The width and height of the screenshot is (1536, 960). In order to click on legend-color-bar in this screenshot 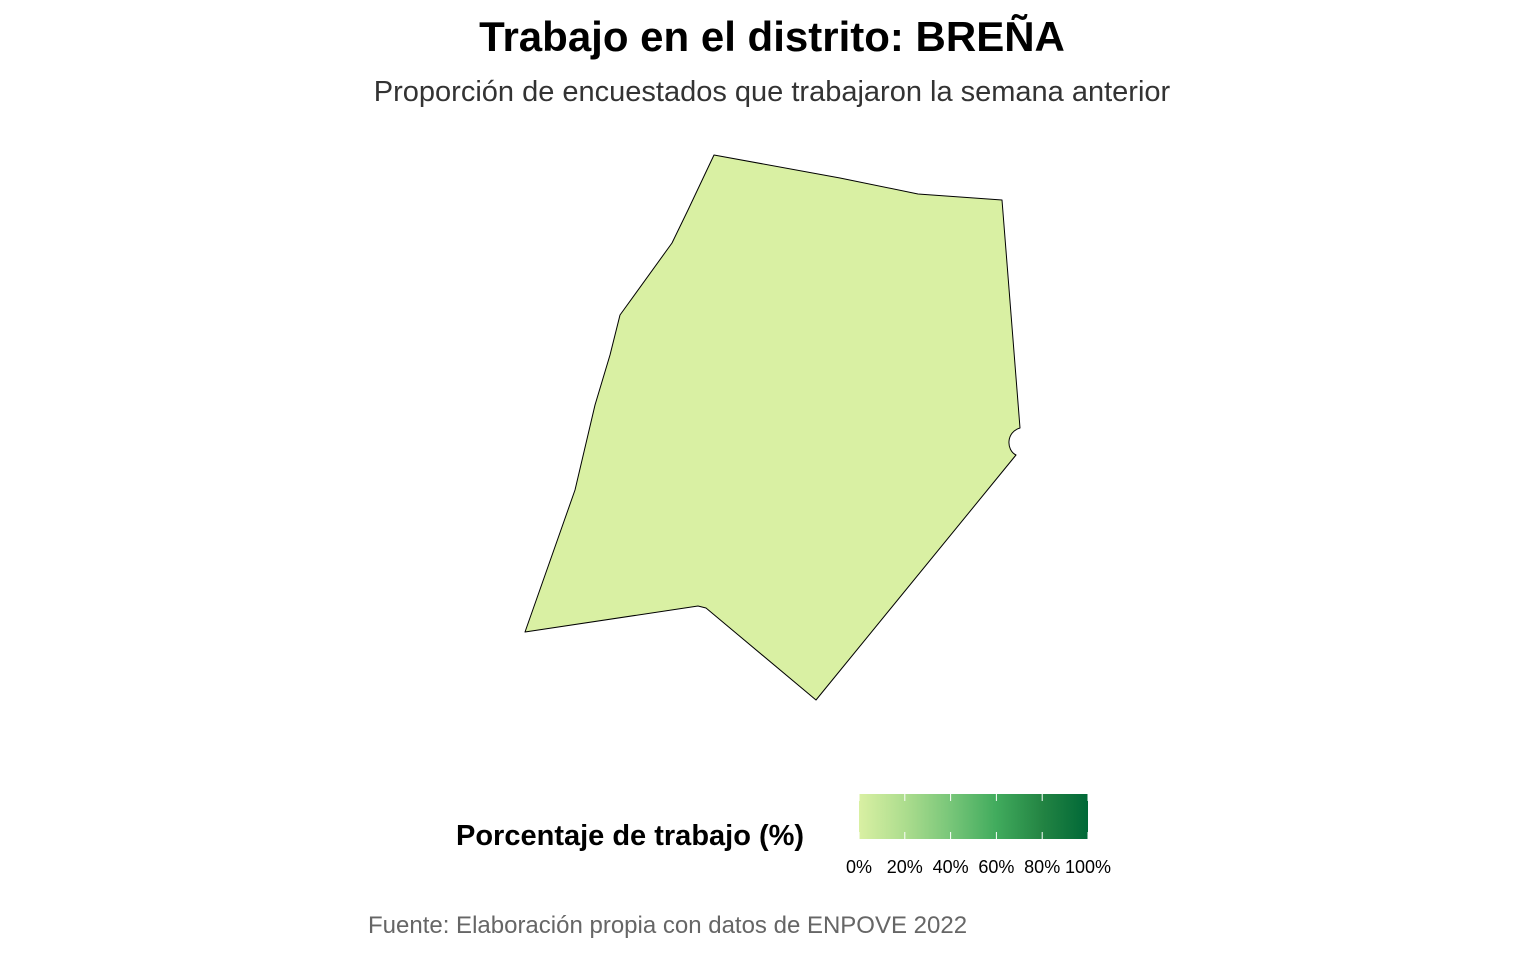, I will do `click(973, 816)`.